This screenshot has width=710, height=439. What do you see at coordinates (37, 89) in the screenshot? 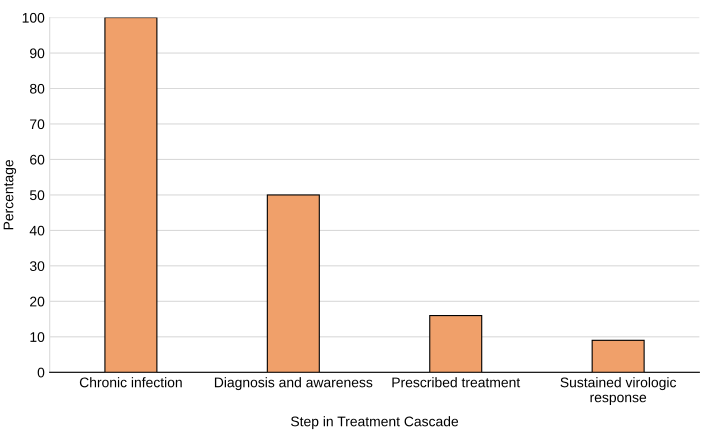
I see `y-tick-label: 80` at bounding box center [37, 89].